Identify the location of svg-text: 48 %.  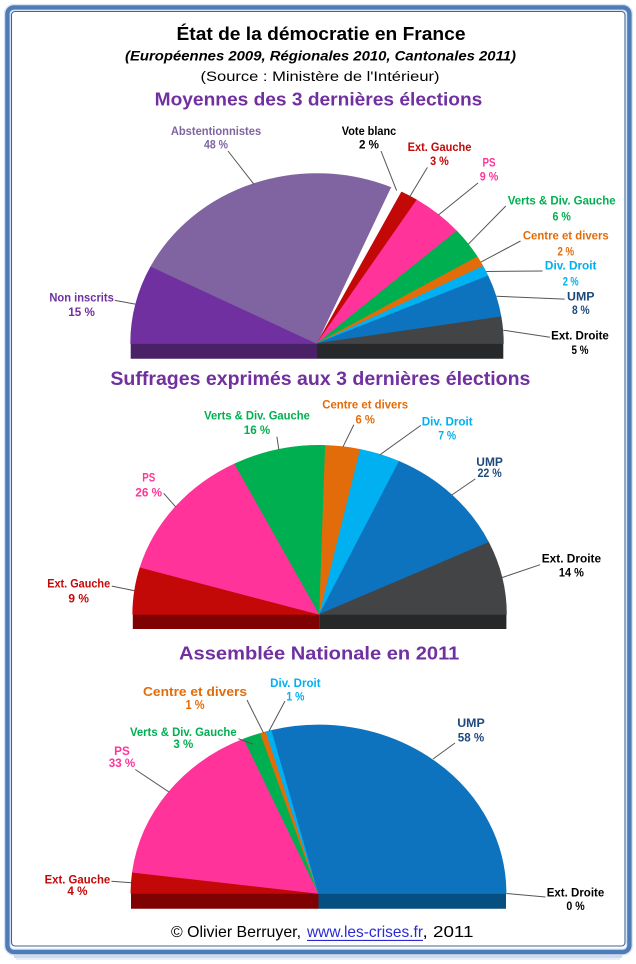
(216, 145).